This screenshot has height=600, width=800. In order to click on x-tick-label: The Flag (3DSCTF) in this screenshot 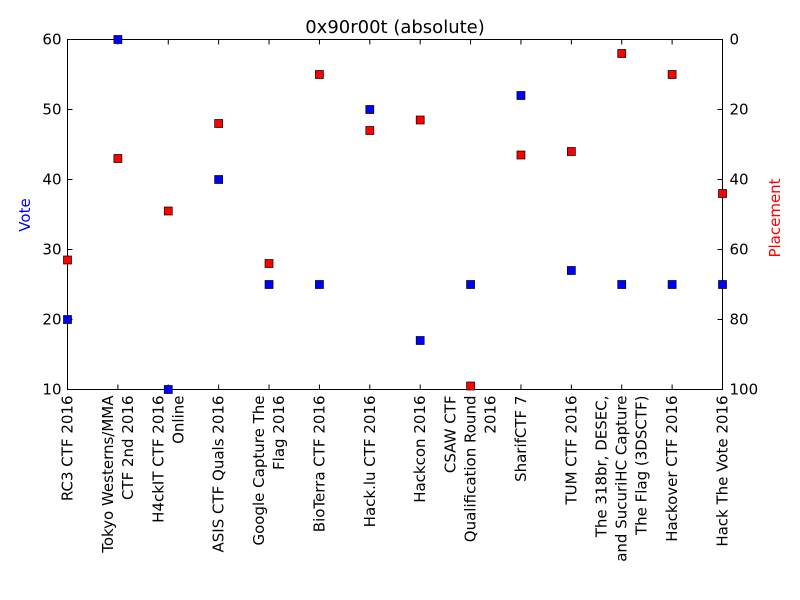, I will do `click(642, 466)`.